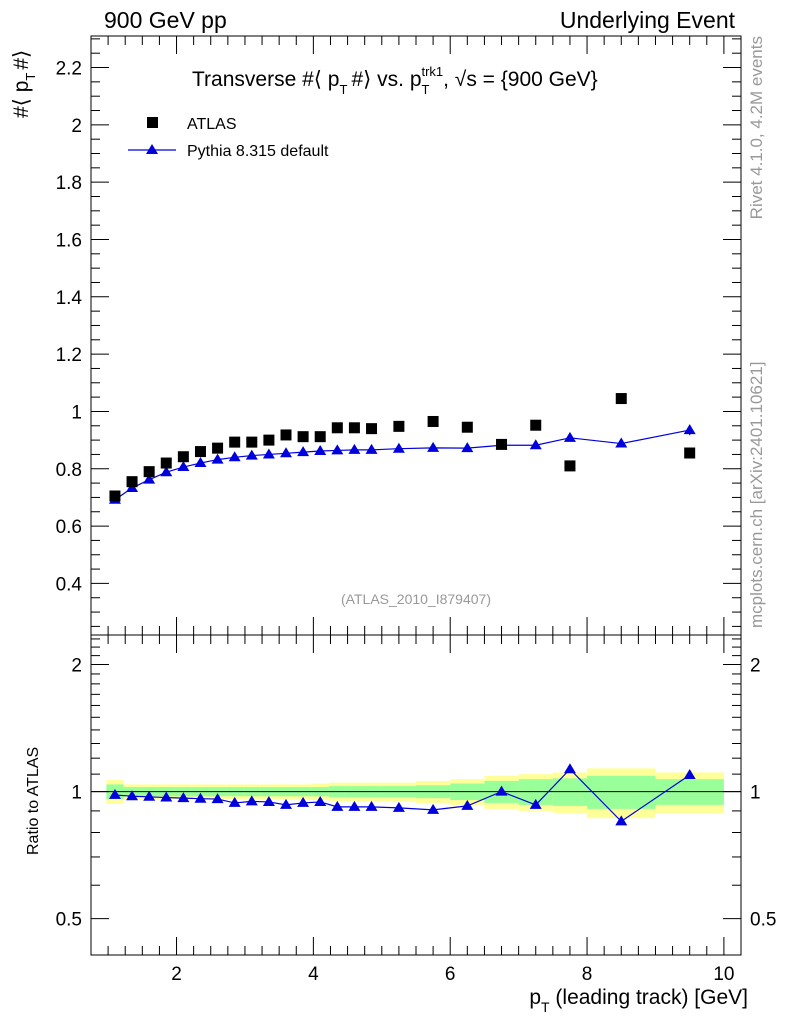 The width and height of the screenshot is (786, 1024). Describe the element at coordinates (24, 84) in the screenshot. I see `main-ylabel: #⟨ pT#⟩` at that location.